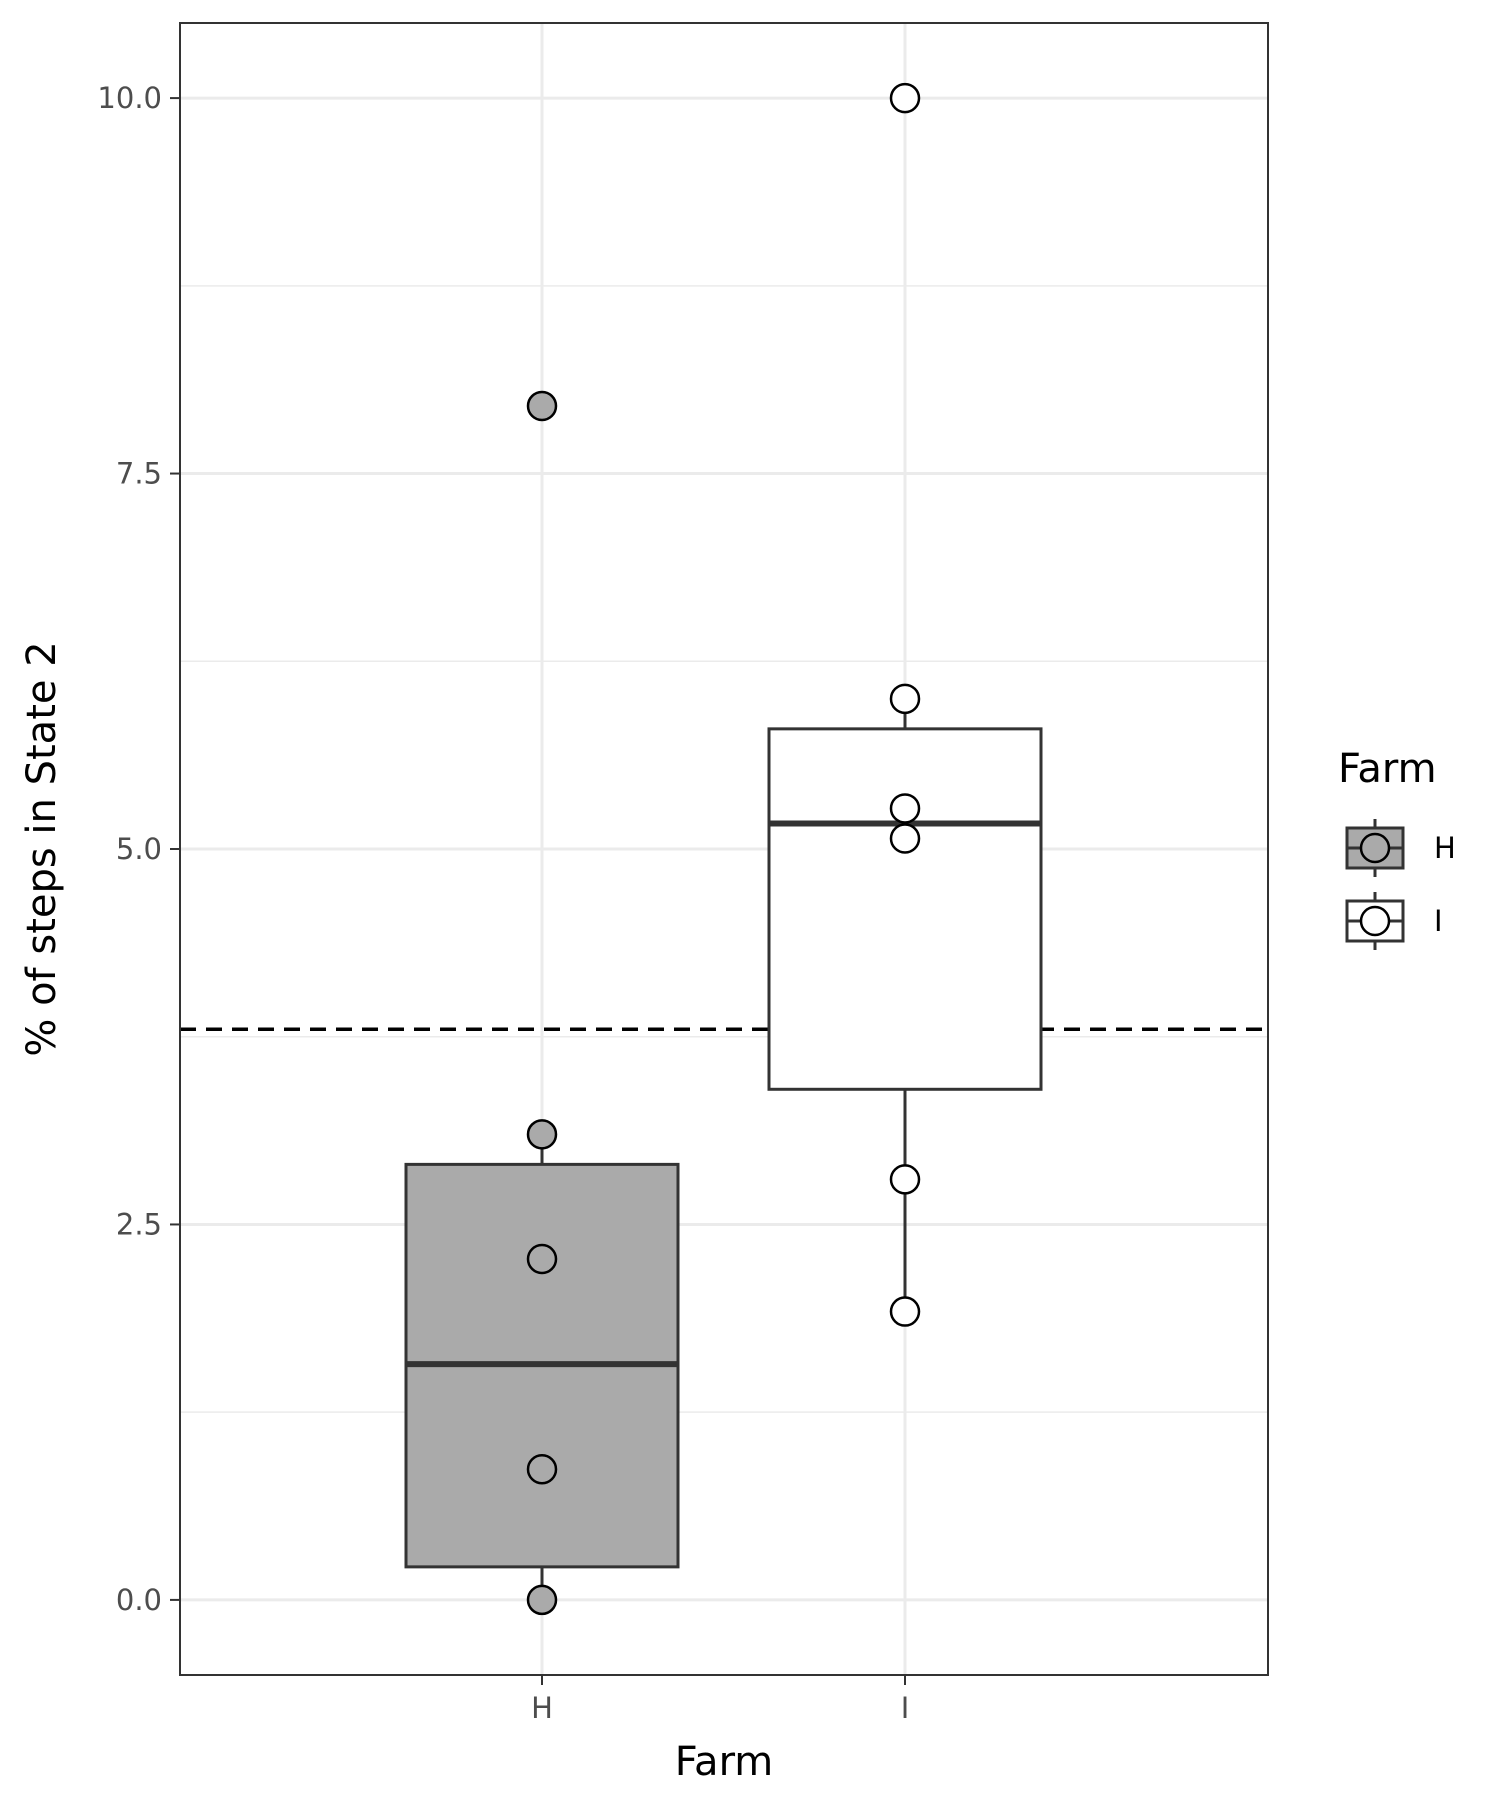 The image size is (1500, 1800). Describe the element at coordinates (1397, 848) in the screenshot. I see `legend: Farm H I` at that location.